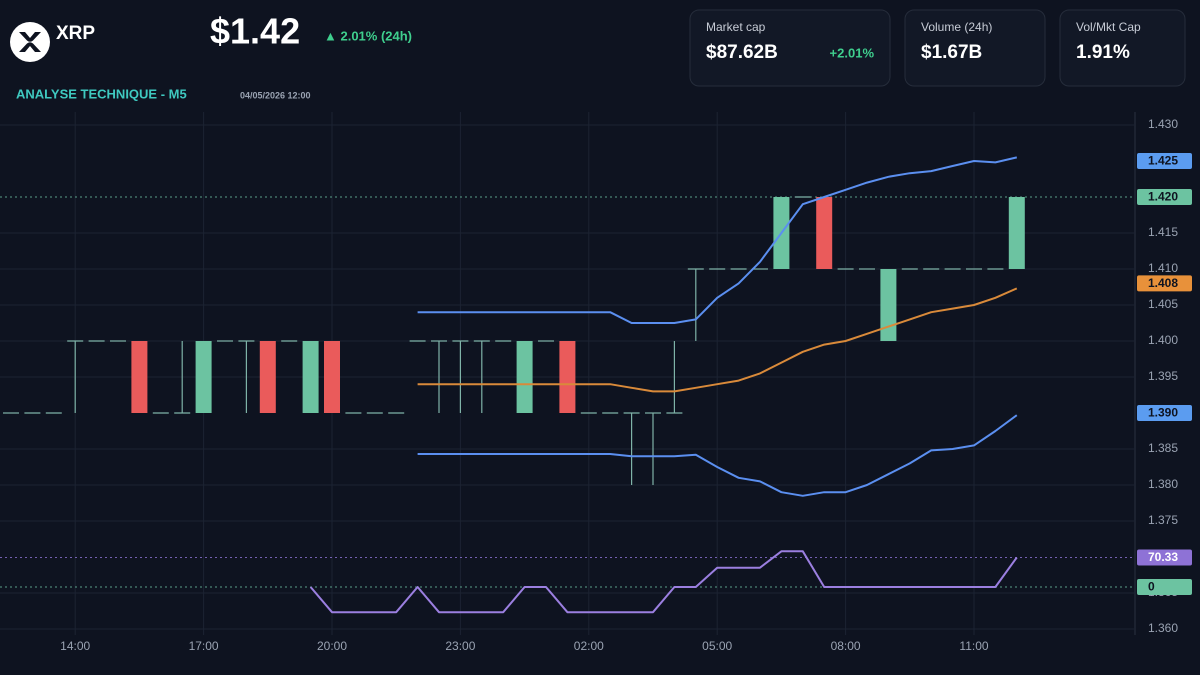 The width and height of the screenshot is (1200, 675). Describe the element at coordinates (1151, 587) in the screenshot. I see `price-marker-label: 0` at that location.